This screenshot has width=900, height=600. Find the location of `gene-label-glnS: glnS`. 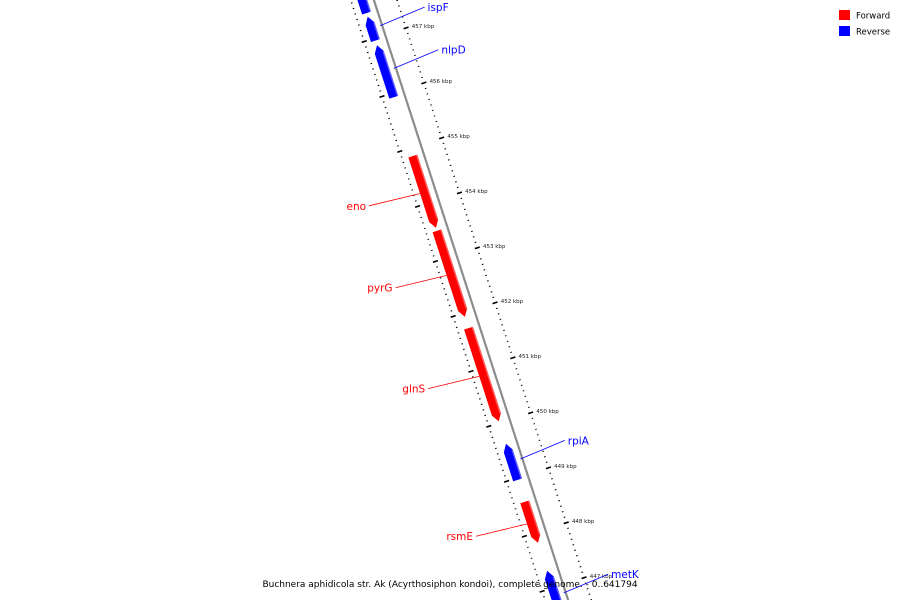

gene-label-glnS: glnS is located at coordinates (413, 390).